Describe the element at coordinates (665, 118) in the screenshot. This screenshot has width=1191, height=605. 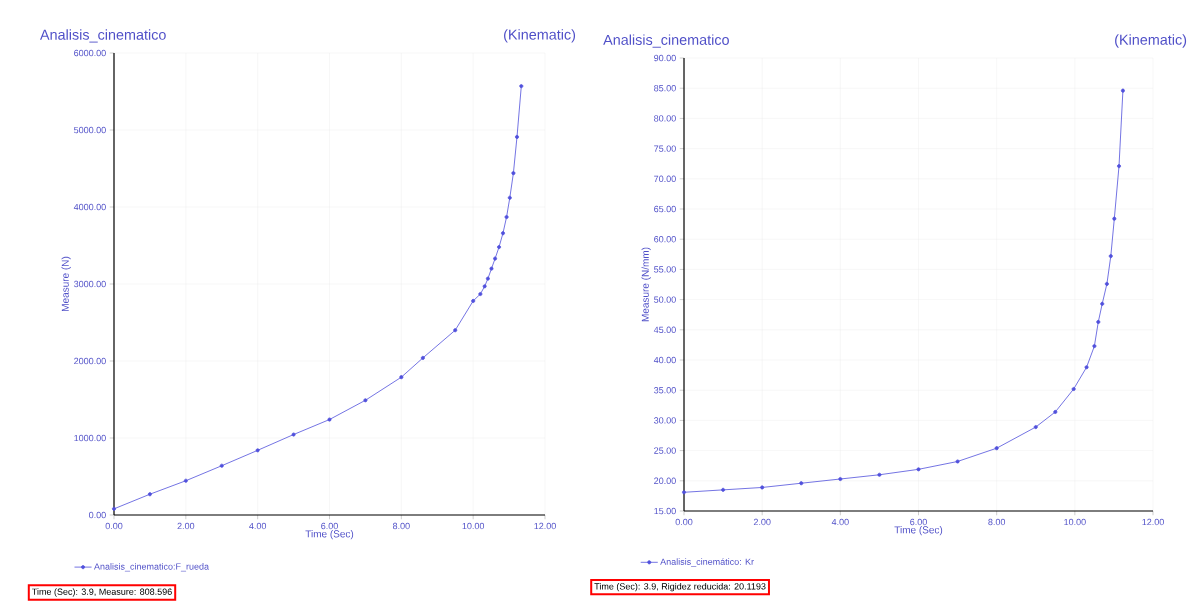
I see `y-tick-label: 80.00` at that location.